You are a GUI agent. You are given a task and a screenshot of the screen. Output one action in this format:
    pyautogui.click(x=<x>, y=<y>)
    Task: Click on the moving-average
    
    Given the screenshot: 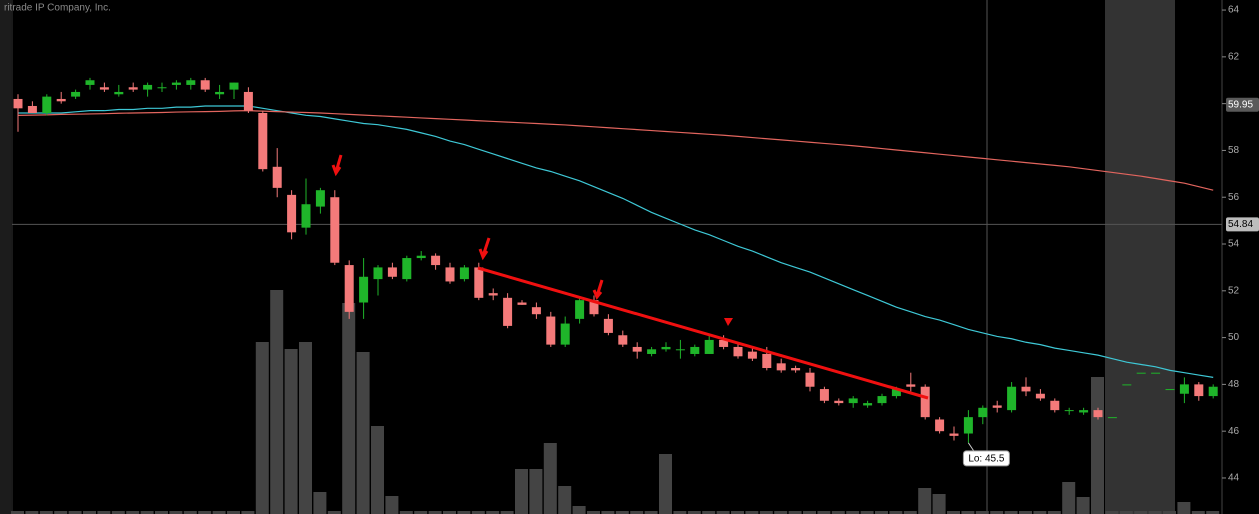 What is the action you would take?
    pyautogui.click(x=615, y=150)
    